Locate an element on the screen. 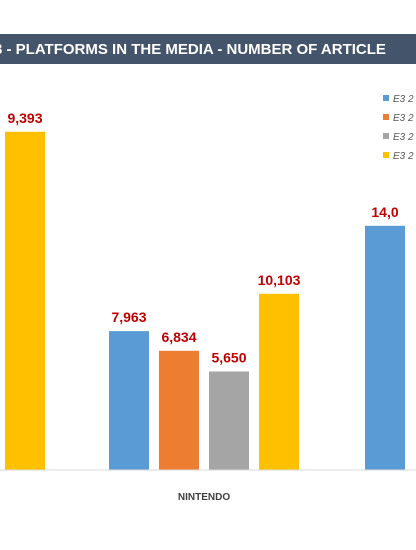 This screenshot has width=416, height=550. data-label-series-0-category-1: 7,963 is located at coordinates (128, 317).